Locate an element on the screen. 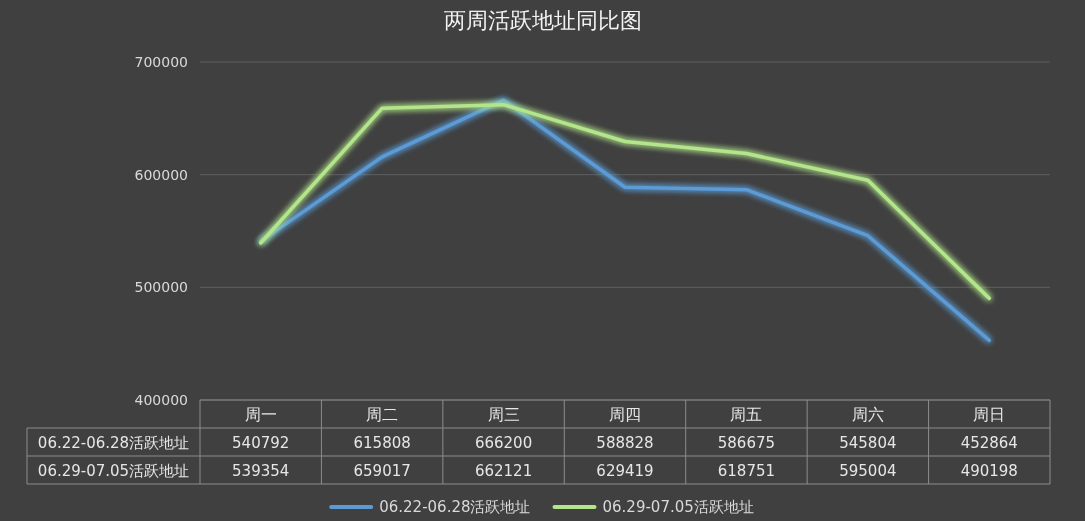  ytick-label: 700000 is located at coordinates (161, 62).